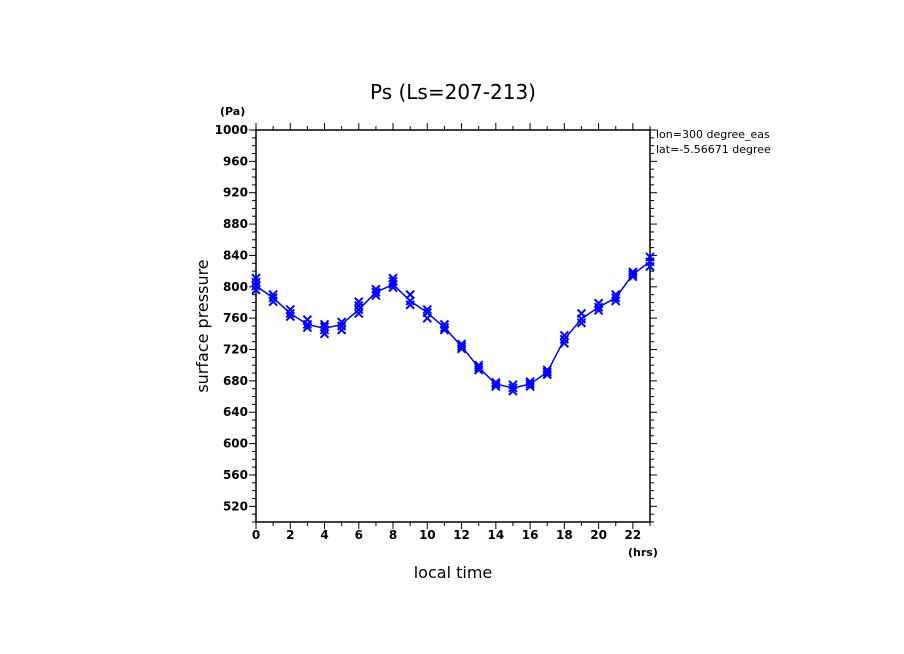 The image size is (904, 654). I want to click on x-tick-label: 20, so click(598, 535).